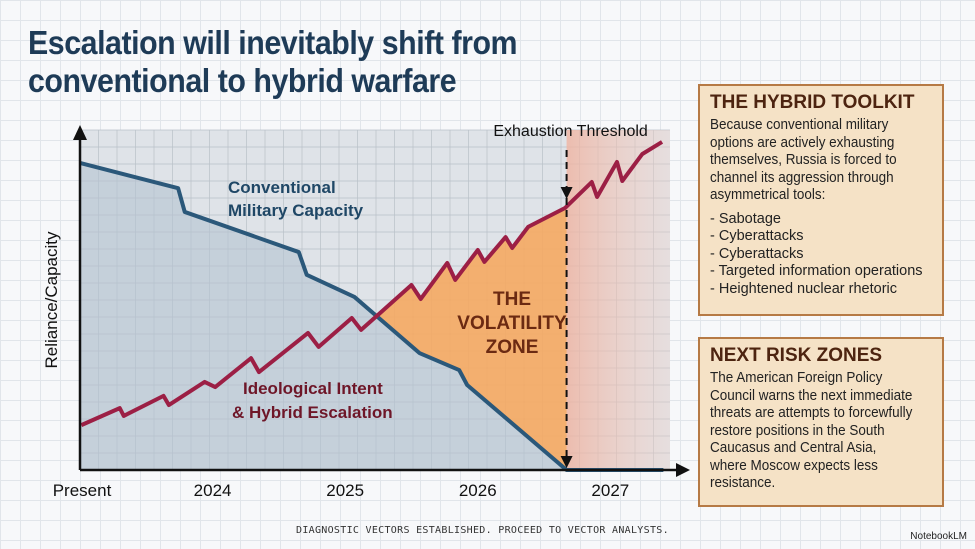  Describe the element at coordinates (345, 490) in the screenshot. I see `x-tick-label: 2025` at that location.